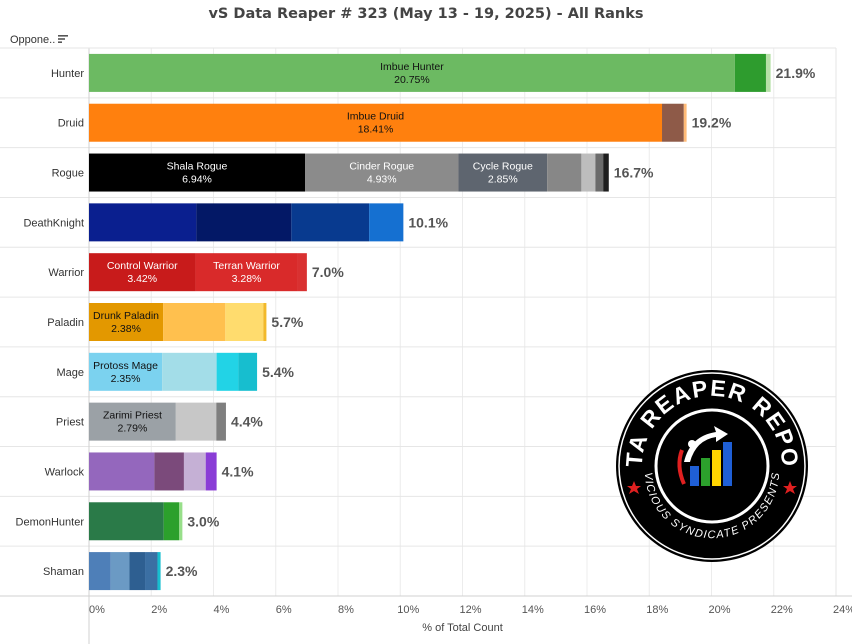  Describe the element at coordinates (197, 167) in the screenshot. I see `segment-label: Shala Rogue` at that location.